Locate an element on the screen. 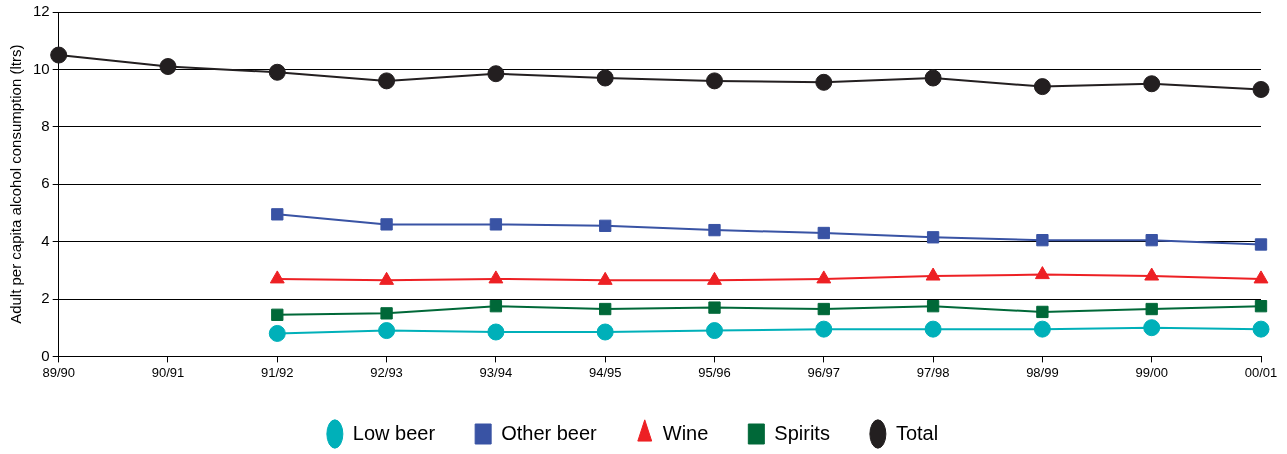 The width and height of the screenshot is (1287, 454). y-tick-label: 4 is located at coordinates (45, 240).